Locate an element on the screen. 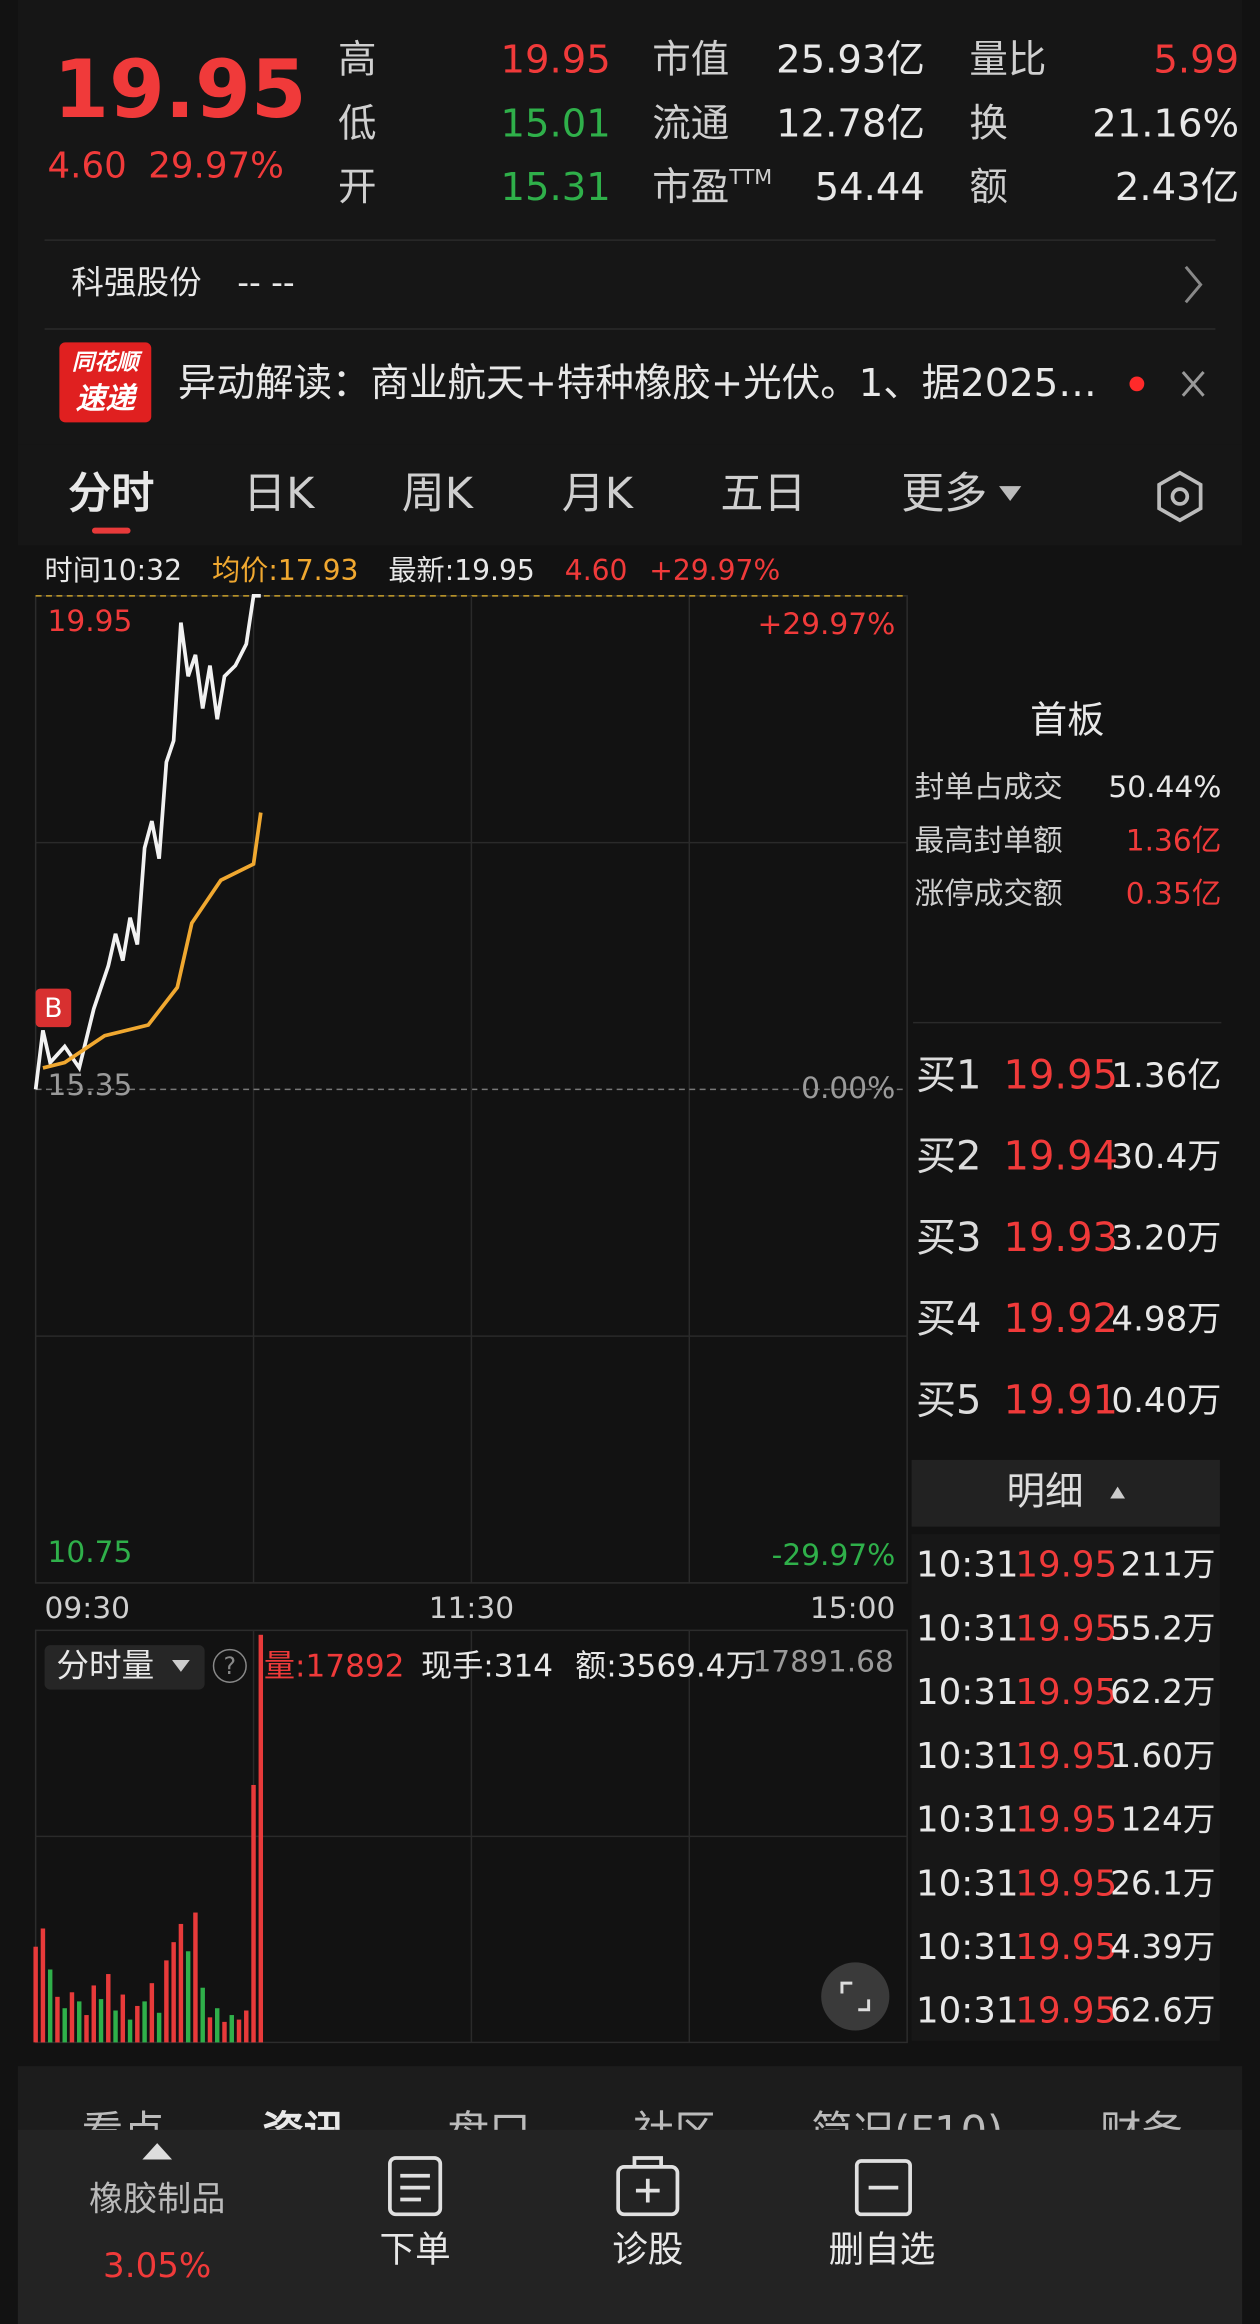 The height and width of the screenshot is (2324, 1260). stat-value: 2.43亿 is located at coordinates (1177, 187).